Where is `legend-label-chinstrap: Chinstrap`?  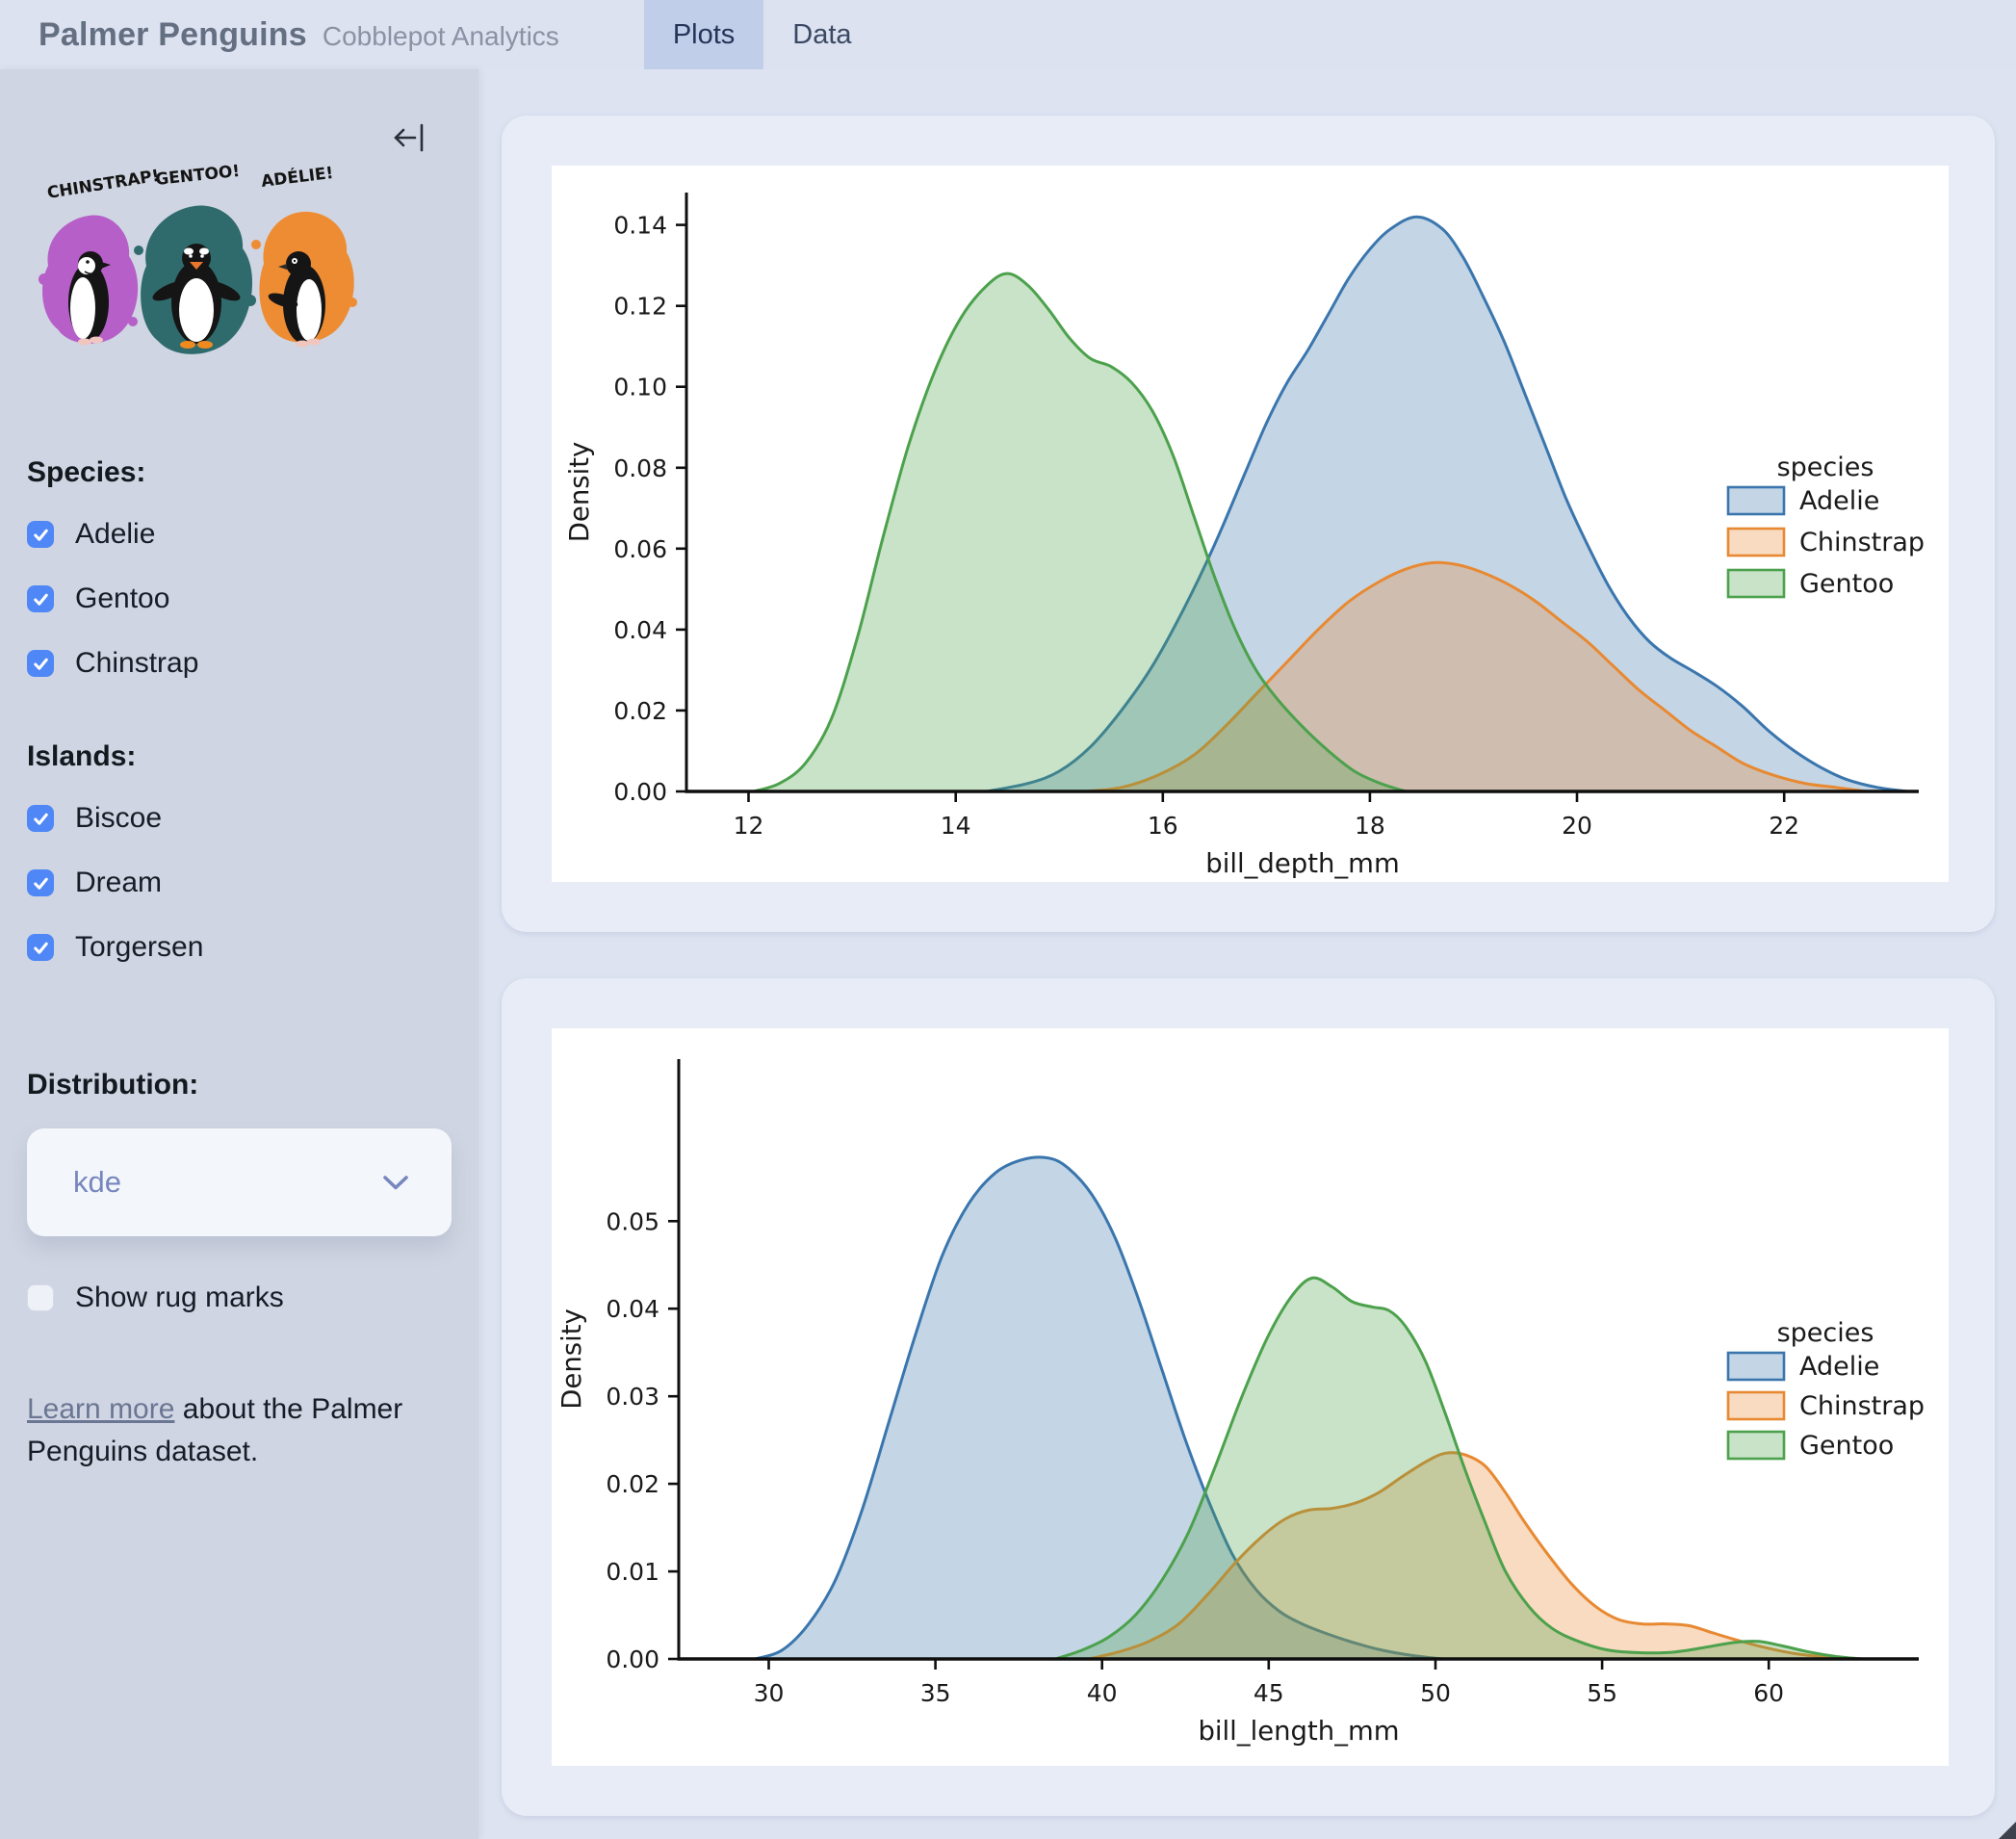
legend-label-chinstrap: Chinstrap is located at coordinates (1862, 542).